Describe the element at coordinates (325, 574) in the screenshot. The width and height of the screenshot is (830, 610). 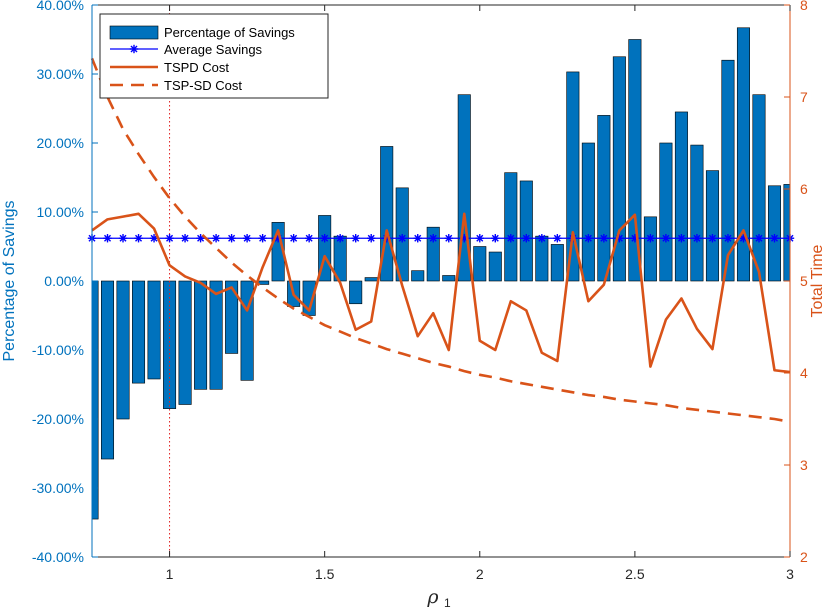
I see `x-tick-label: 1.5` at that location.